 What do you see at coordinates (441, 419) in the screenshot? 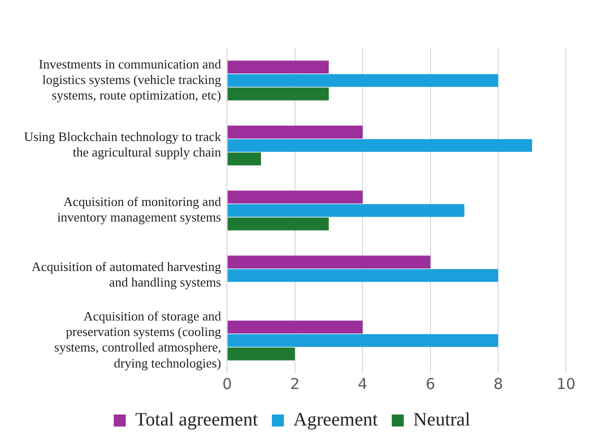
I see `legend-label: Neutral` at bounding box center [441, 419].